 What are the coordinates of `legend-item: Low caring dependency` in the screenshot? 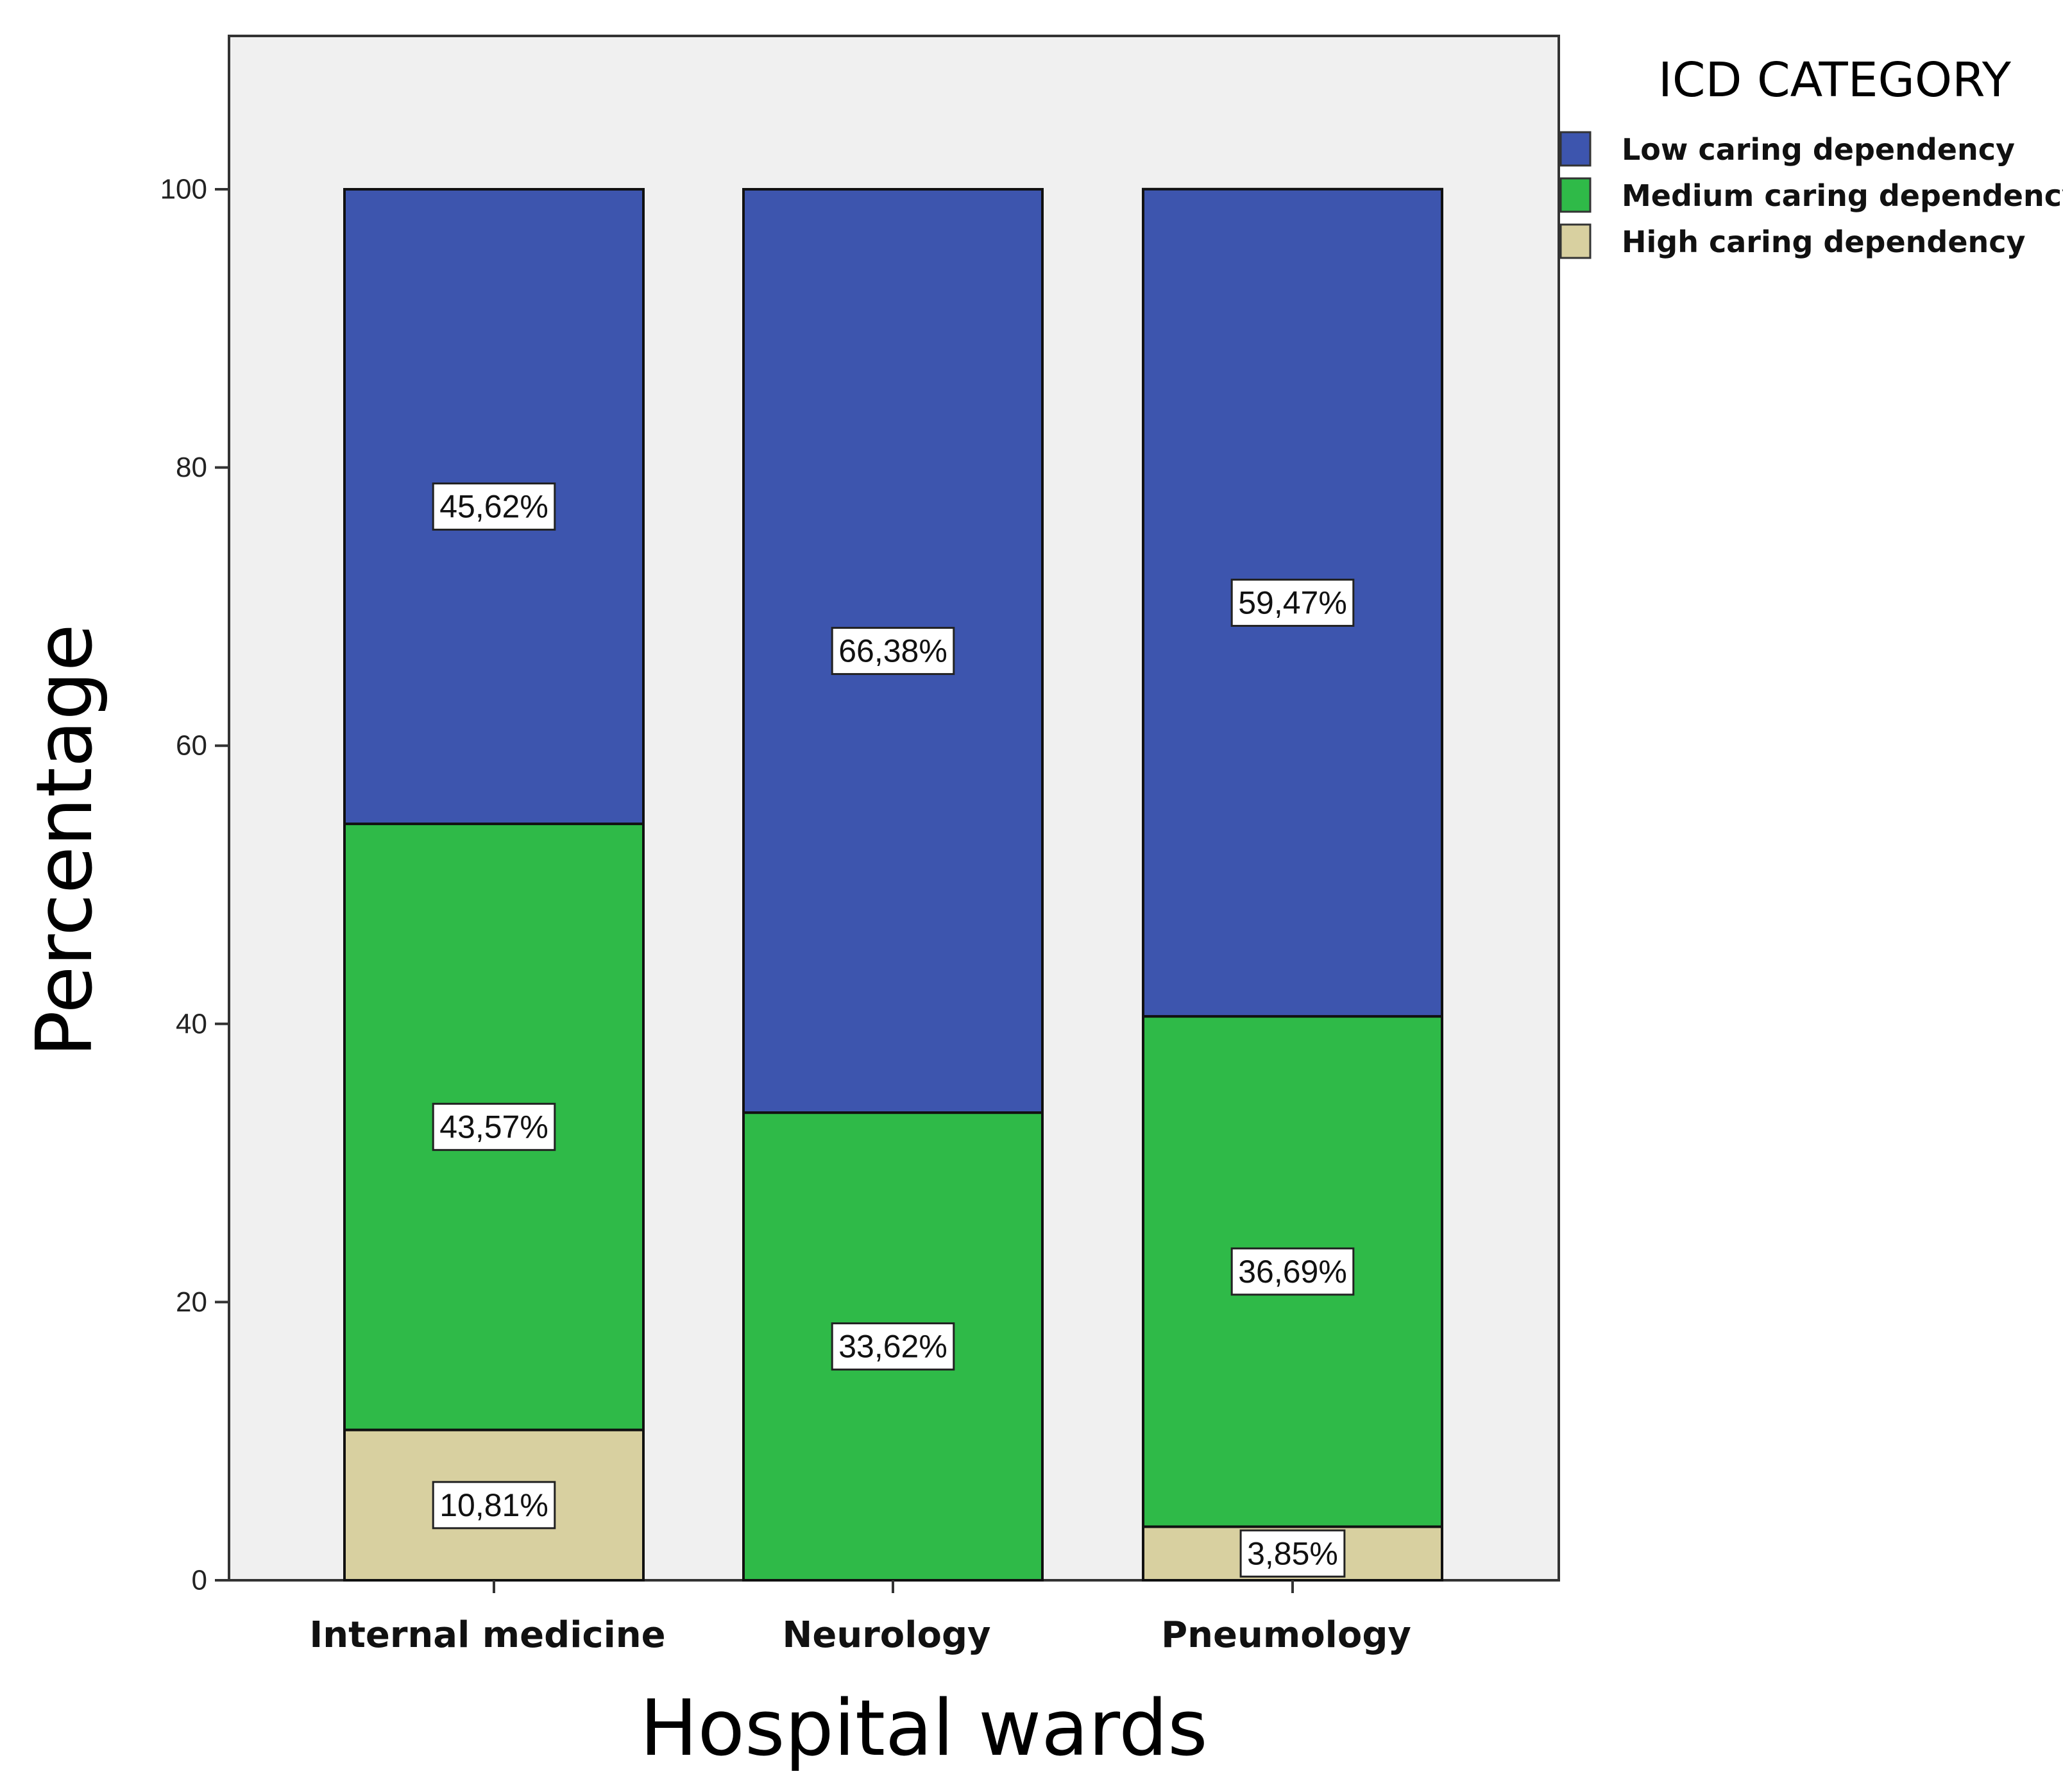 It's located at (1787, 149).